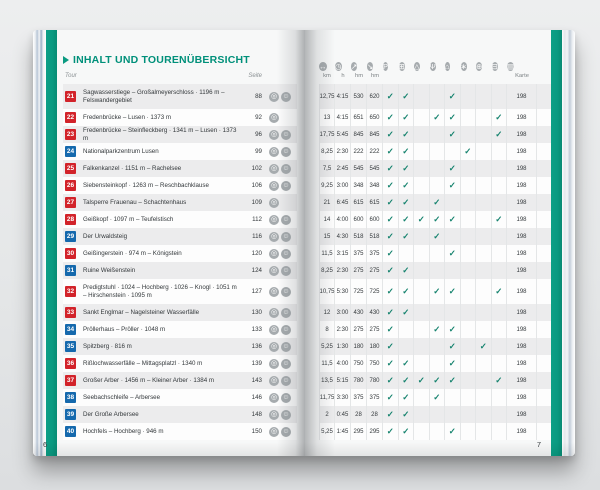  I want to click on tour-page-number: 96, so click(258, 134).